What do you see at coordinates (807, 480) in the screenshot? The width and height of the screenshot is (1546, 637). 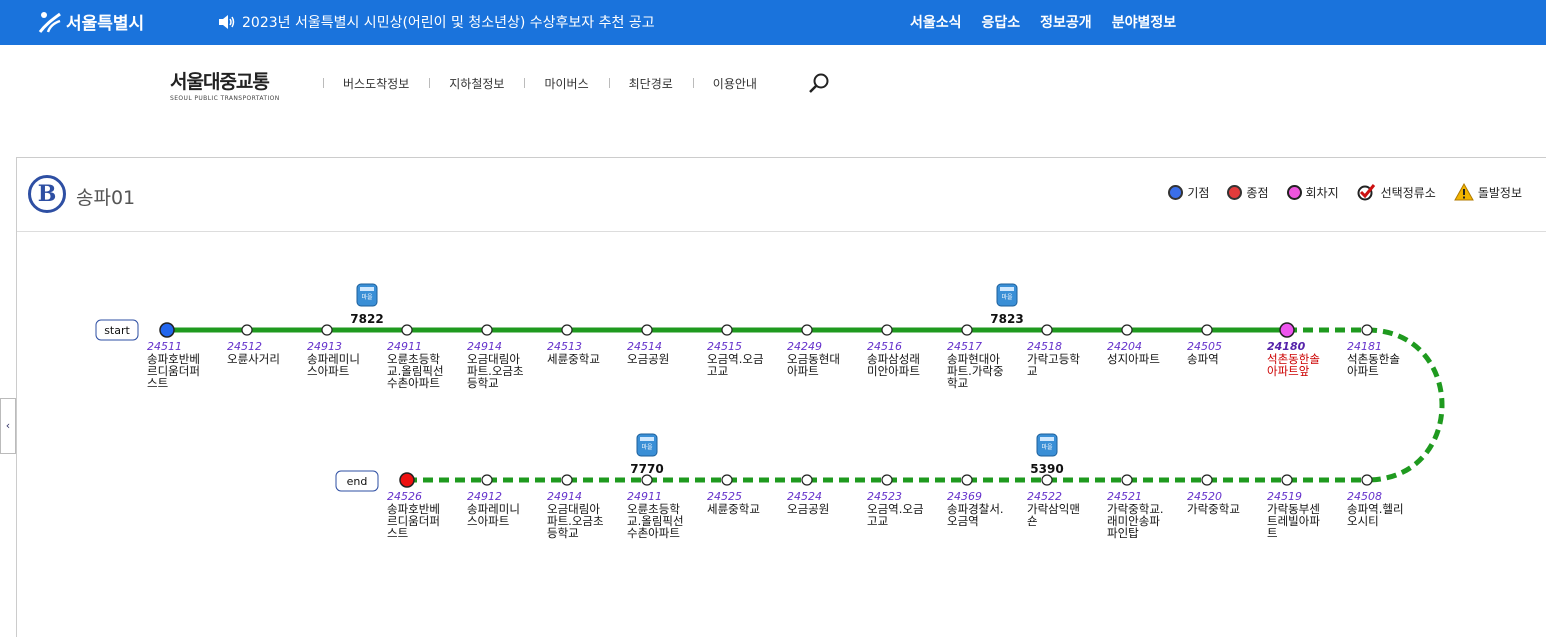 I see `row2-stop-5-dot` at bounding box center [807, 480].